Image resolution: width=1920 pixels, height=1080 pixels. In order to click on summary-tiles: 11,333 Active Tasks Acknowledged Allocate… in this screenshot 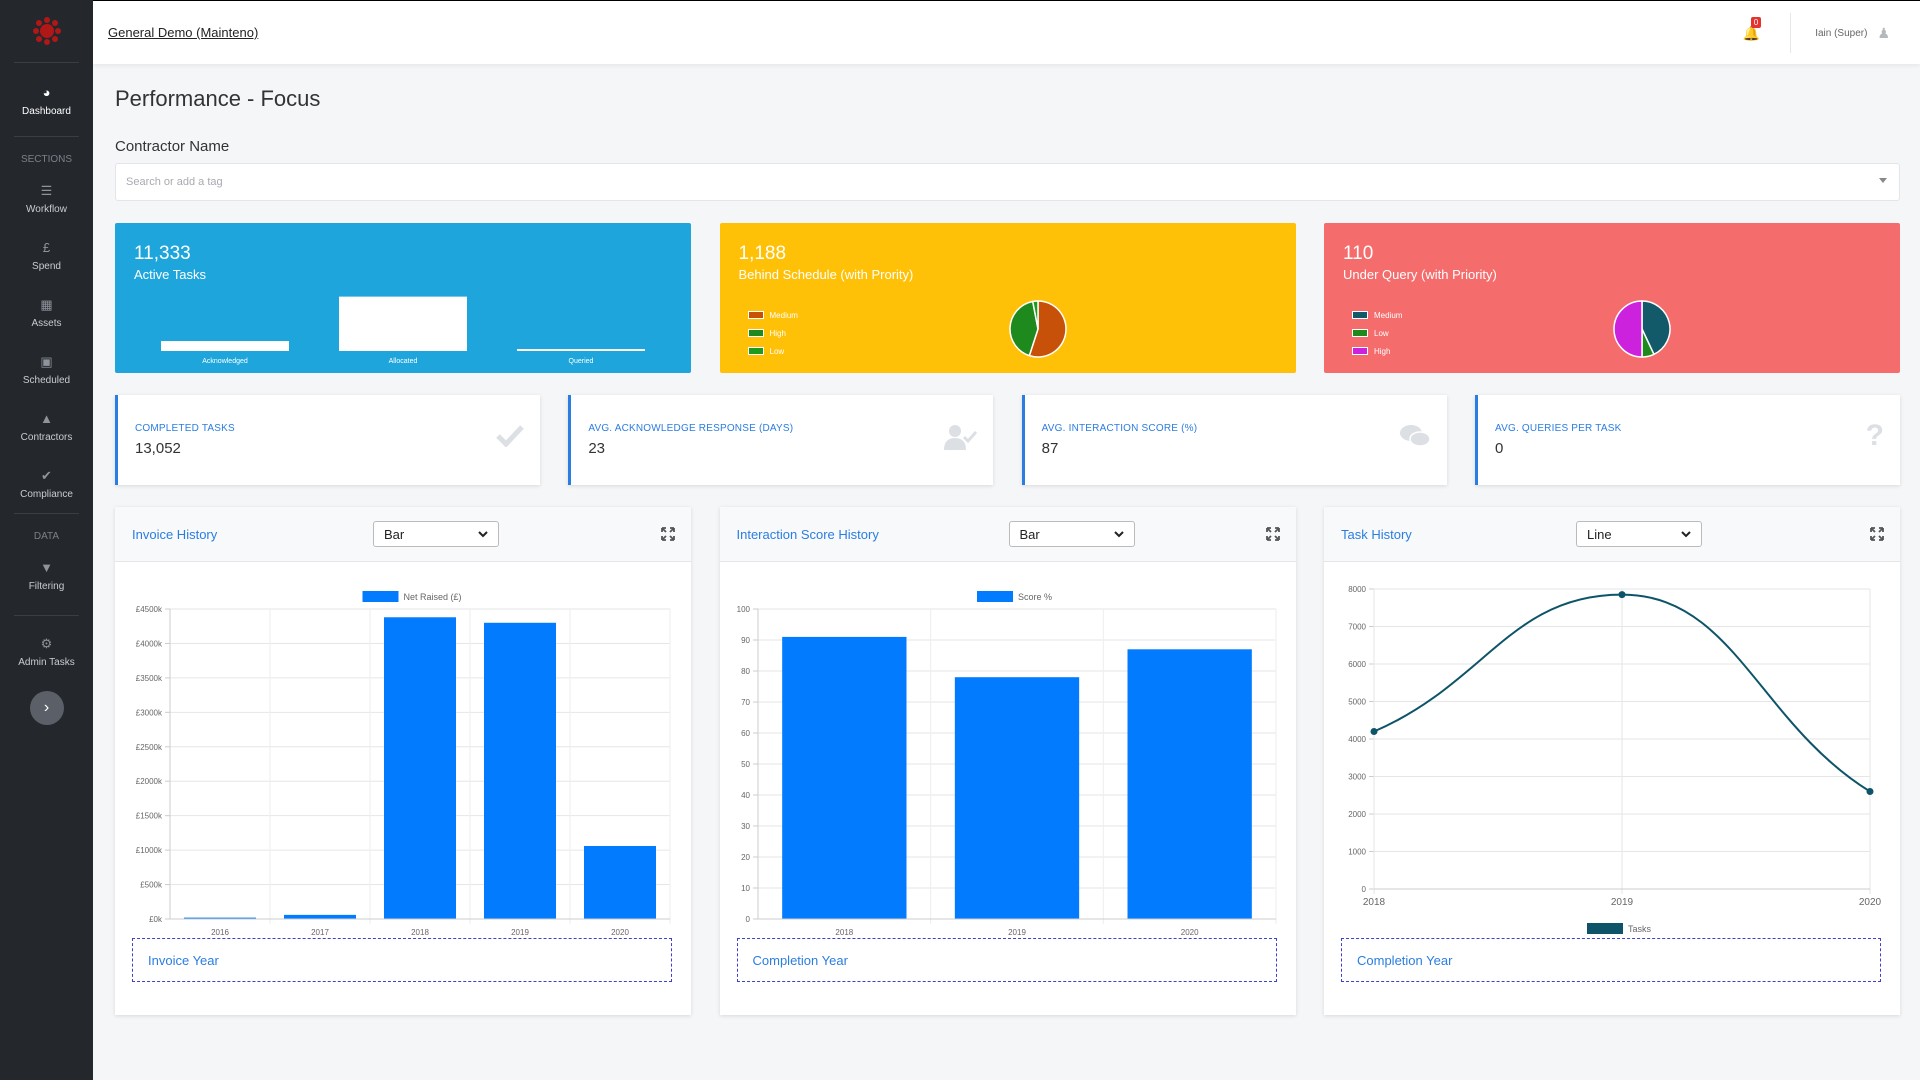, I will do `click(1007, 298)`.